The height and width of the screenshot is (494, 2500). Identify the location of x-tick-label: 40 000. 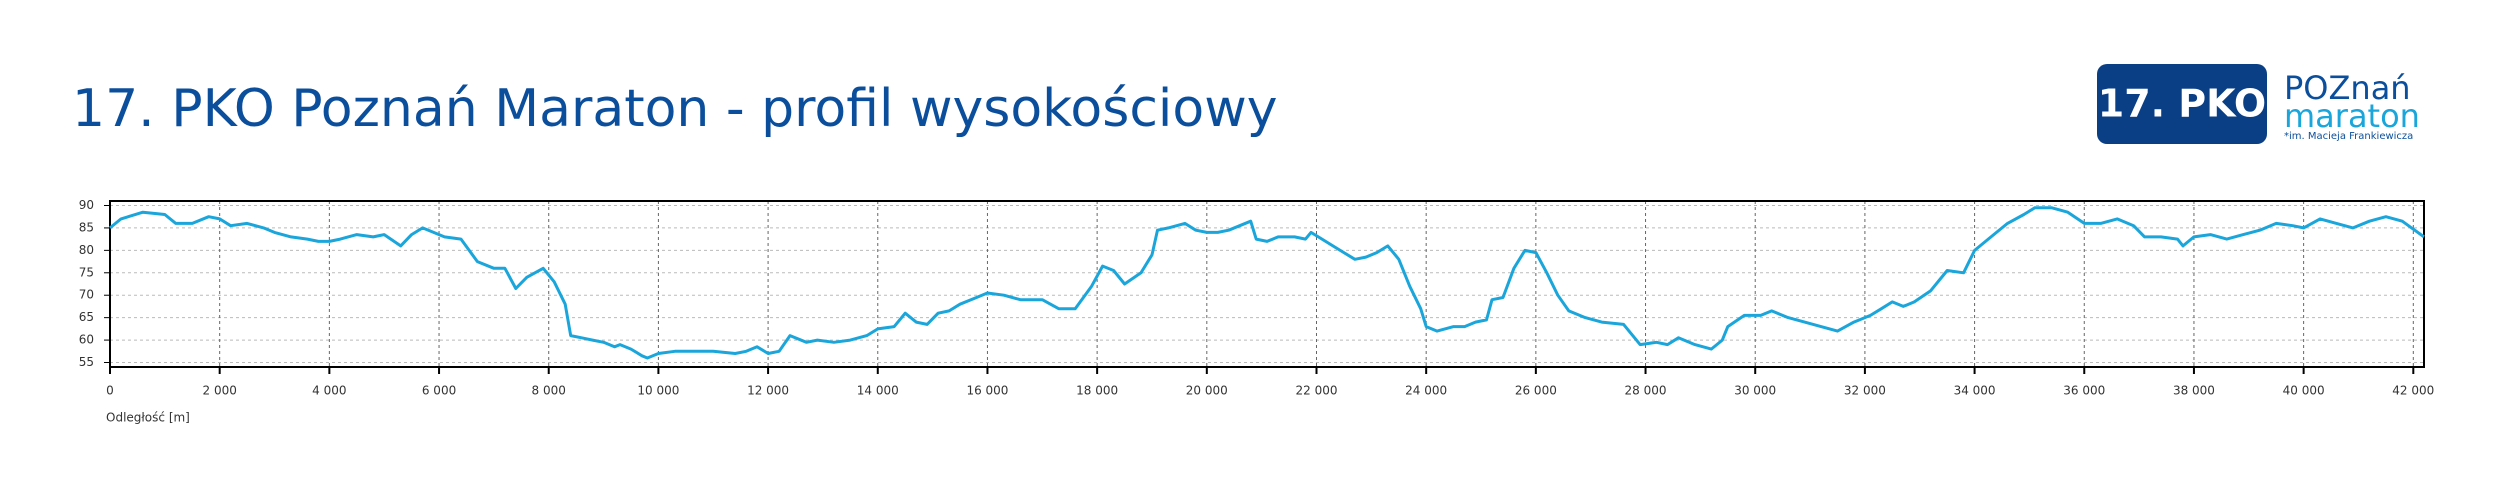
(2304, 391).